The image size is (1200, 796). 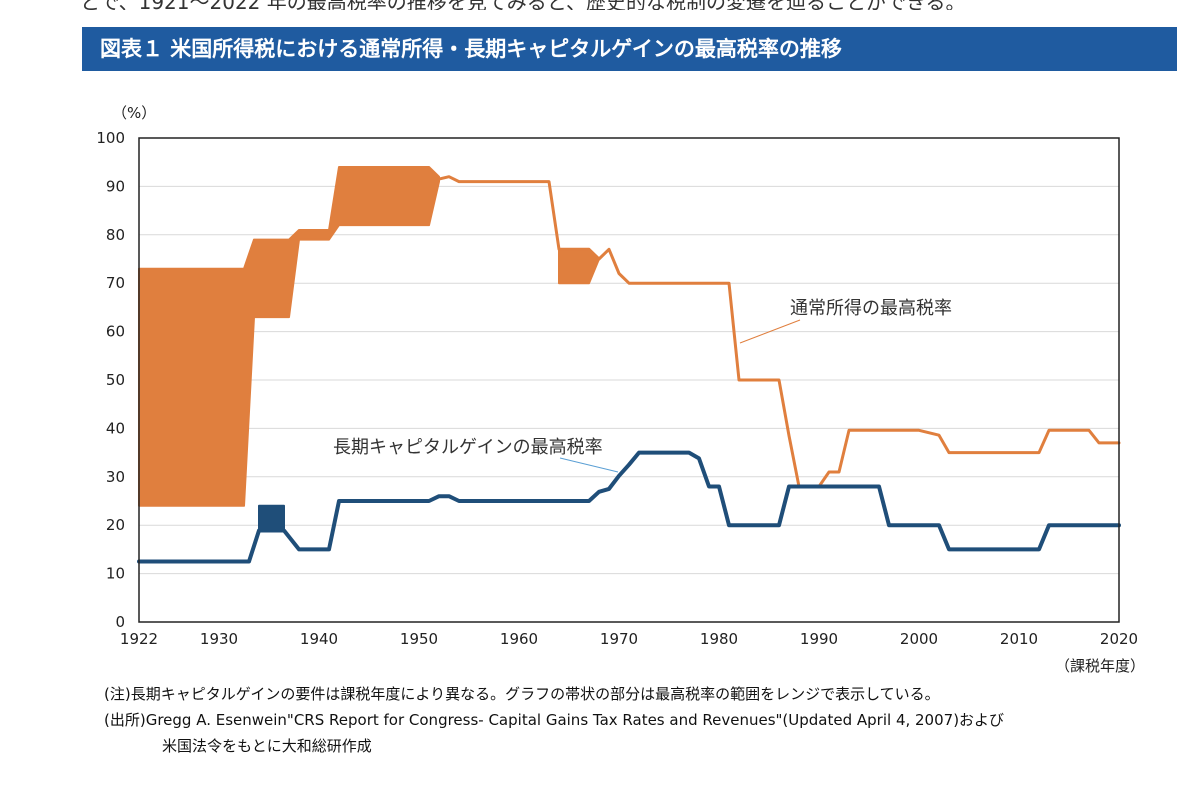 I want to click on chart-source-continued: 米国法令をもとに大和総研作成, so click(x=267, y=746).